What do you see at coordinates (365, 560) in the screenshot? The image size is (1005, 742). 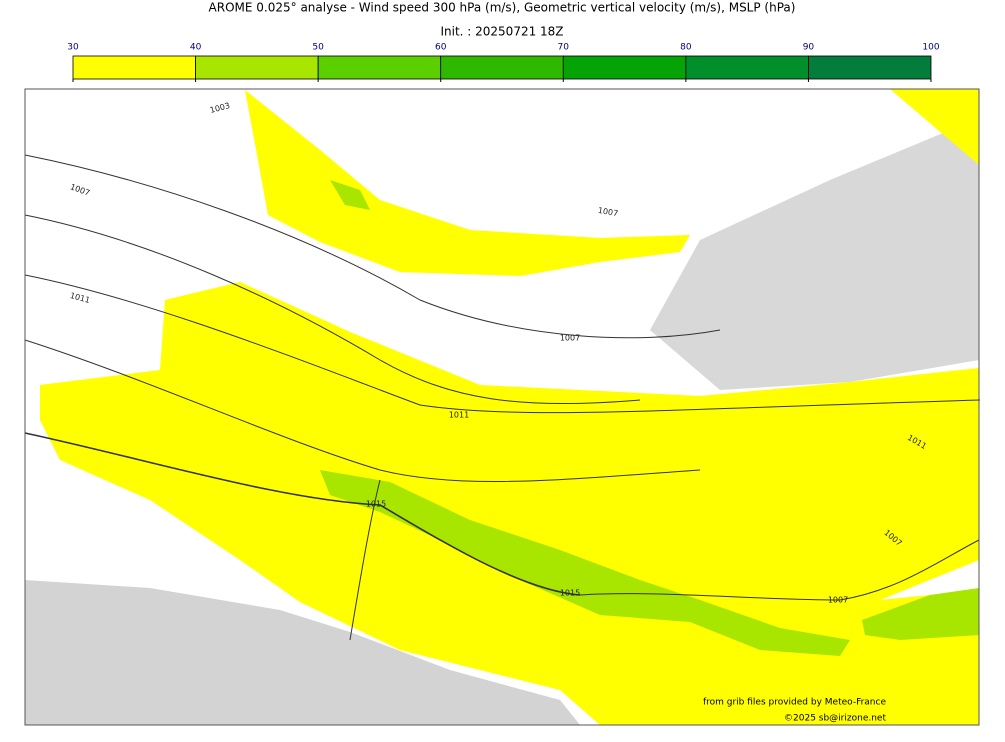 I see `coastline` at bounding box center [365, 560].